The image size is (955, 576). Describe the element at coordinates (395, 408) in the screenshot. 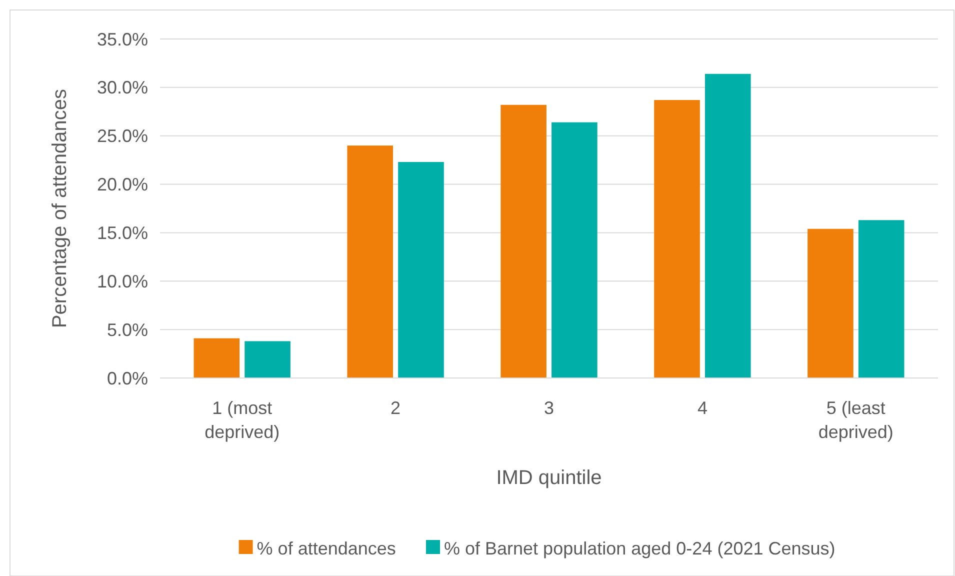

I see `x-tick-label: 2` at that location.